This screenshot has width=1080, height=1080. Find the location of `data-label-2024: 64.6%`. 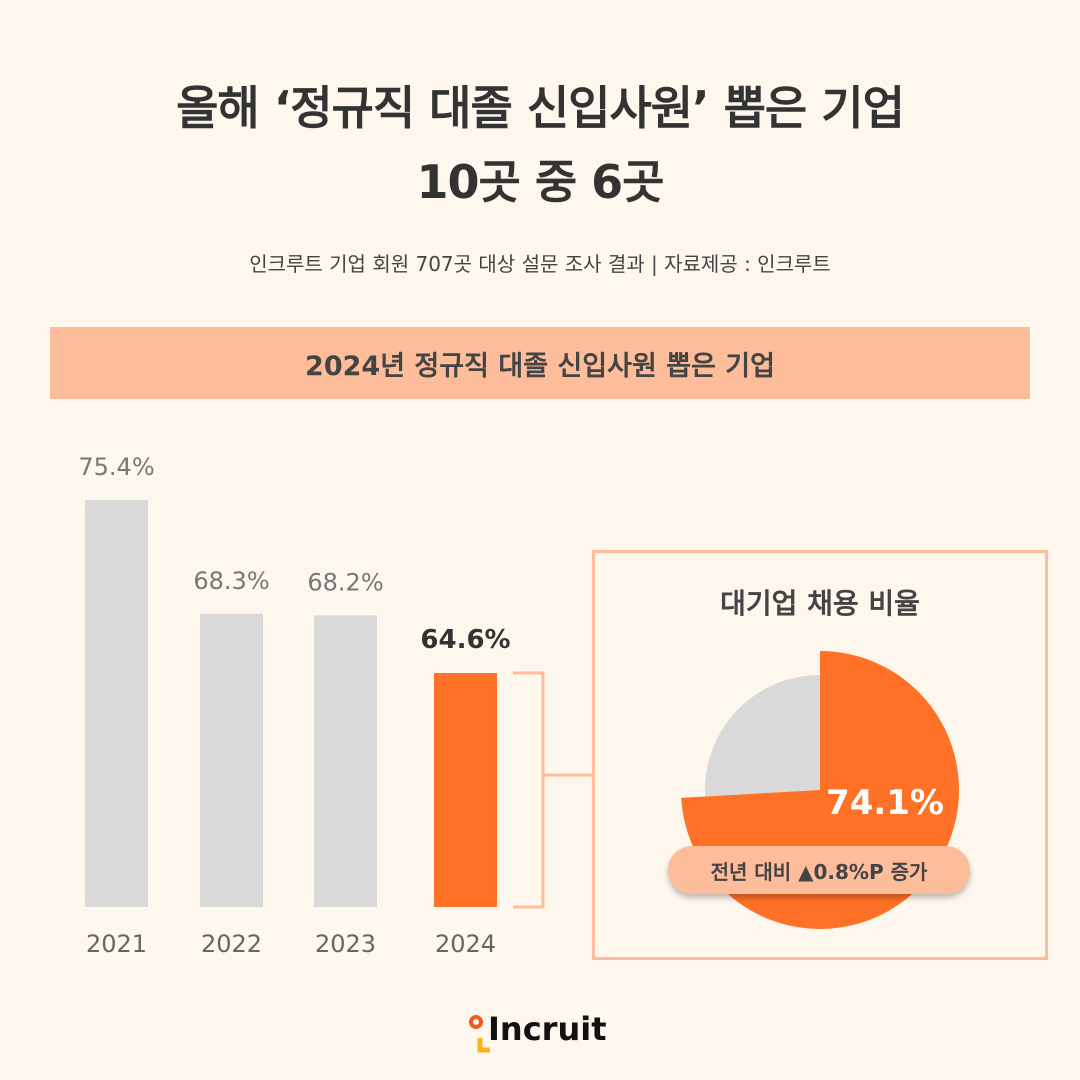

data-label-2024: 64.6% is located at coordinates (465, 640).